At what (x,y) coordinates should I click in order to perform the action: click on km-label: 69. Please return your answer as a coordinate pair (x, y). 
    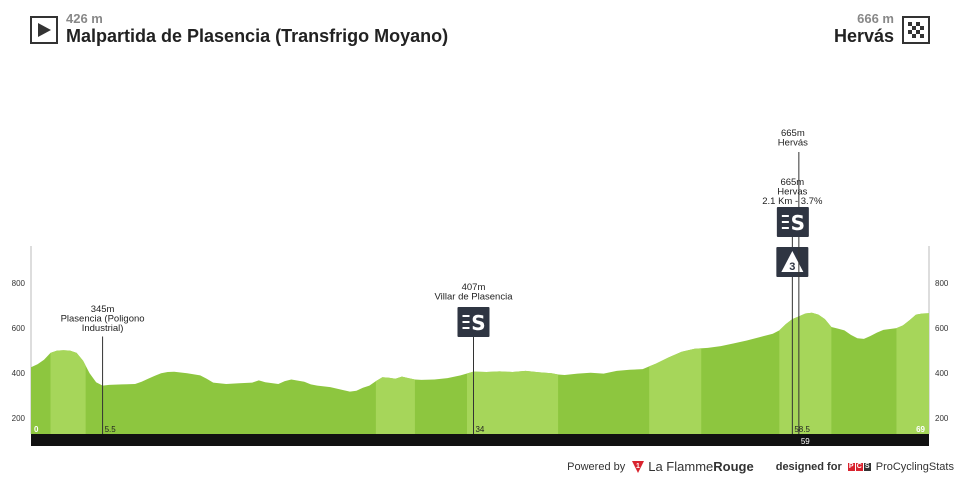
    Looking at the image, I should click on (920, 429).